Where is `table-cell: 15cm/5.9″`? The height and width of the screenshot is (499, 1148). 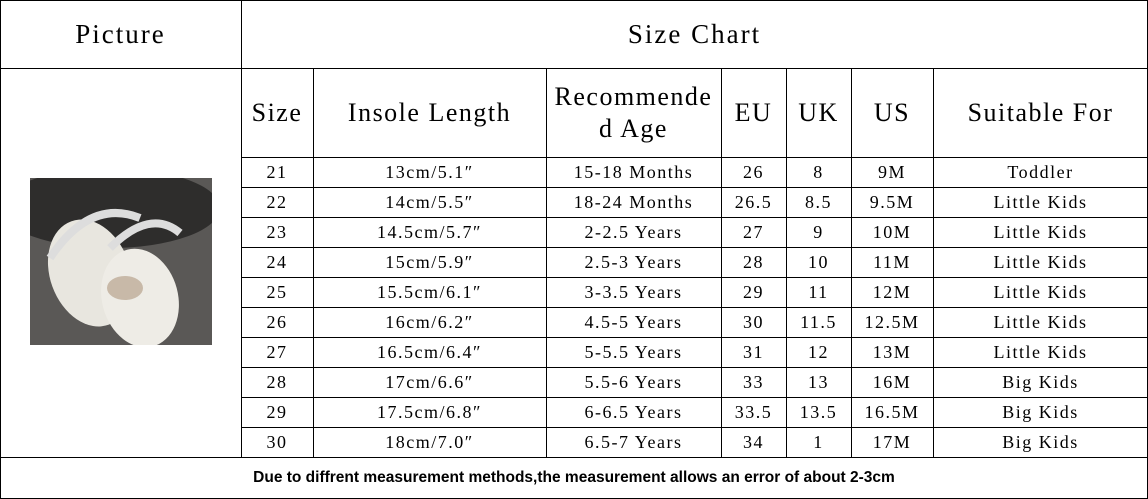 table-cell: 15cm/5.9″ is located at coordinates (429, 261).